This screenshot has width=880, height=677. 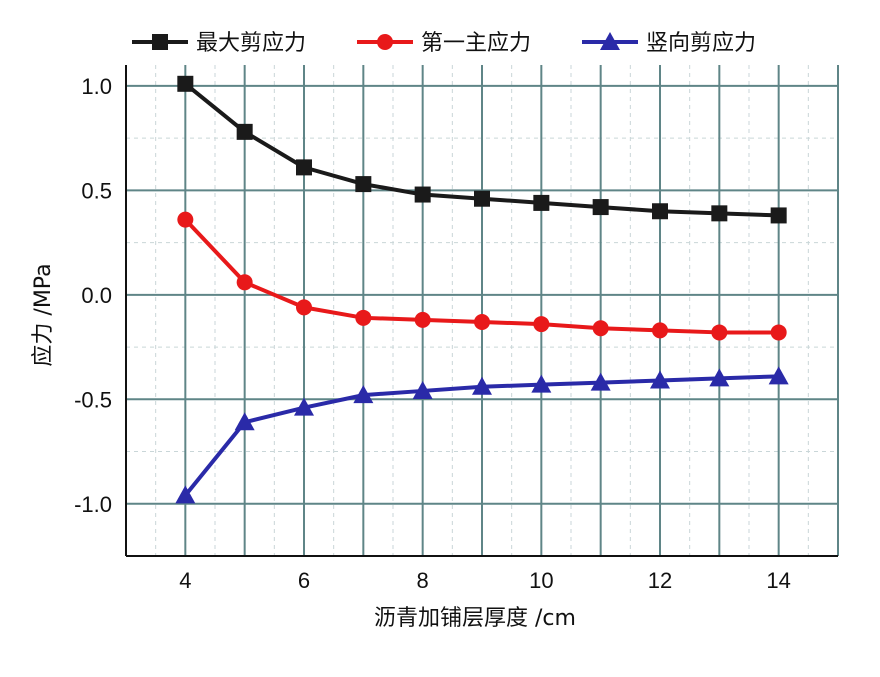 I want to click on y-axis-label: 应力 /MPa, so click(x=43, y=314).